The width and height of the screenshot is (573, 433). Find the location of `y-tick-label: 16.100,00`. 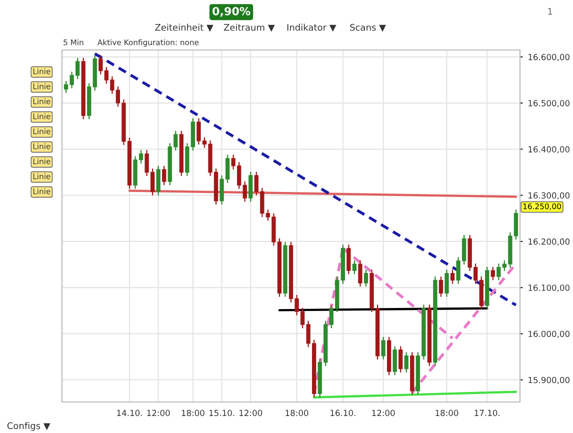

y-tick-label: 16.100,00 is located at coordinates (549, 288).